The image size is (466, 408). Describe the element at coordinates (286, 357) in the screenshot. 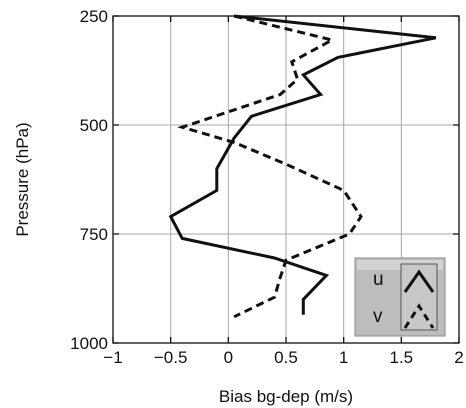

I see `x-tick-label: 0.5` at that location.